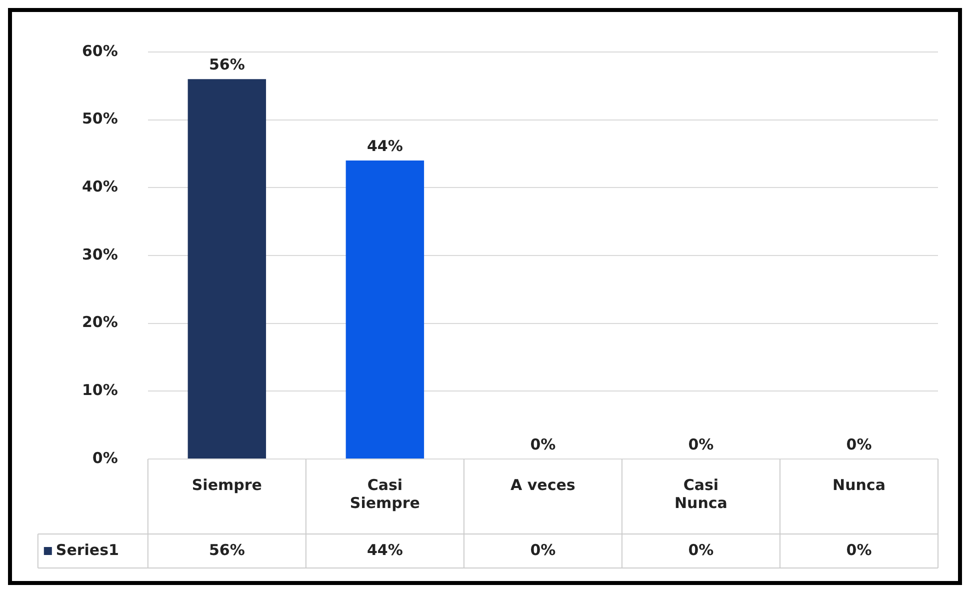 Image resolution: width=970 pixels, height=593 pixels. What do you see at coordinates (226, 549) in the screenshot?
I see `data-label: 56%` at bounding box center [226, 549].